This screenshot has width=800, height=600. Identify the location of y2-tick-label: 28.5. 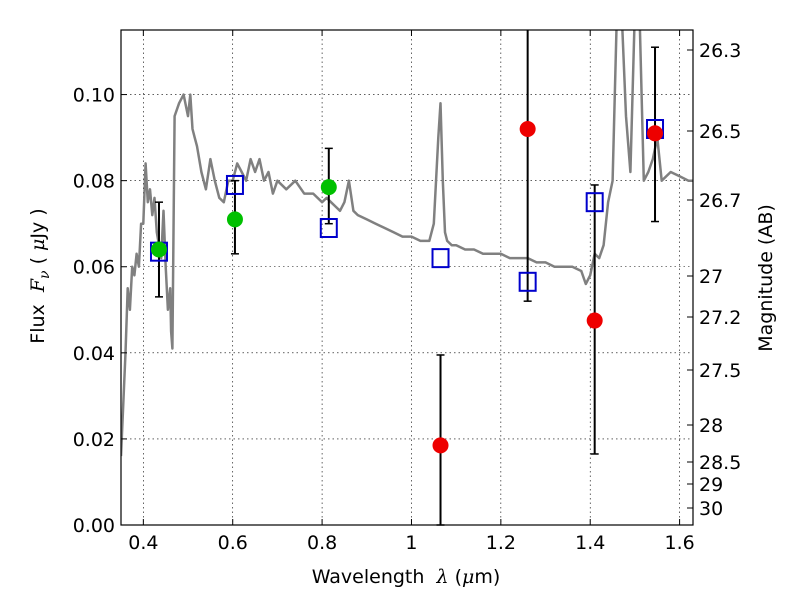
(720, 463).